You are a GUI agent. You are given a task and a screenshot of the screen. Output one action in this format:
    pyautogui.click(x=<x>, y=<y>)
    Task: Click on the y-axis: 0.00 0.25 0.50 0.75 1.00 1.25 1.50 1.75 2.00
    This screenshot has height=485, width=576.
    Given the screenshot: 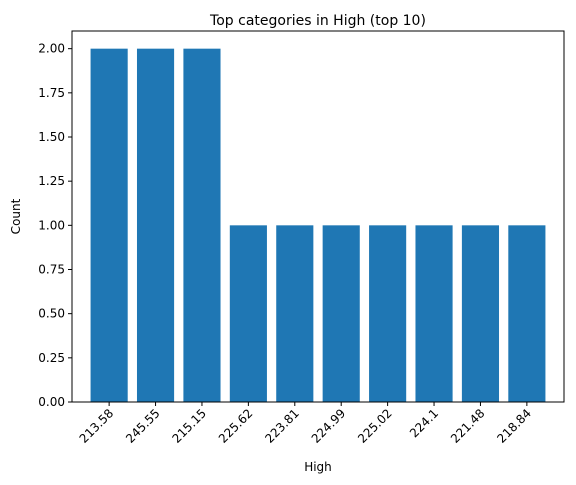 What is the action you would take?
    pyautogui.click(x=55, y=225)
    